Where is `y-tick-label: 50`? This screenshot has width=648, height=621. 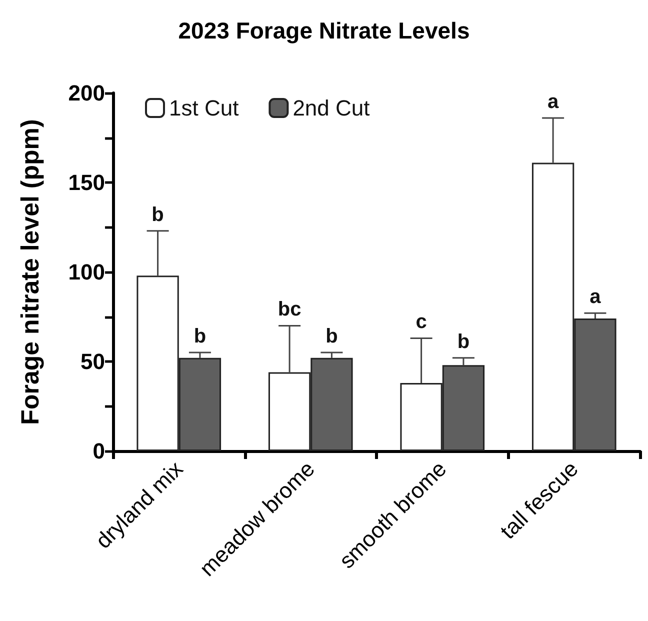
y-tick-label: 50 is located at coordinates (92, 361).